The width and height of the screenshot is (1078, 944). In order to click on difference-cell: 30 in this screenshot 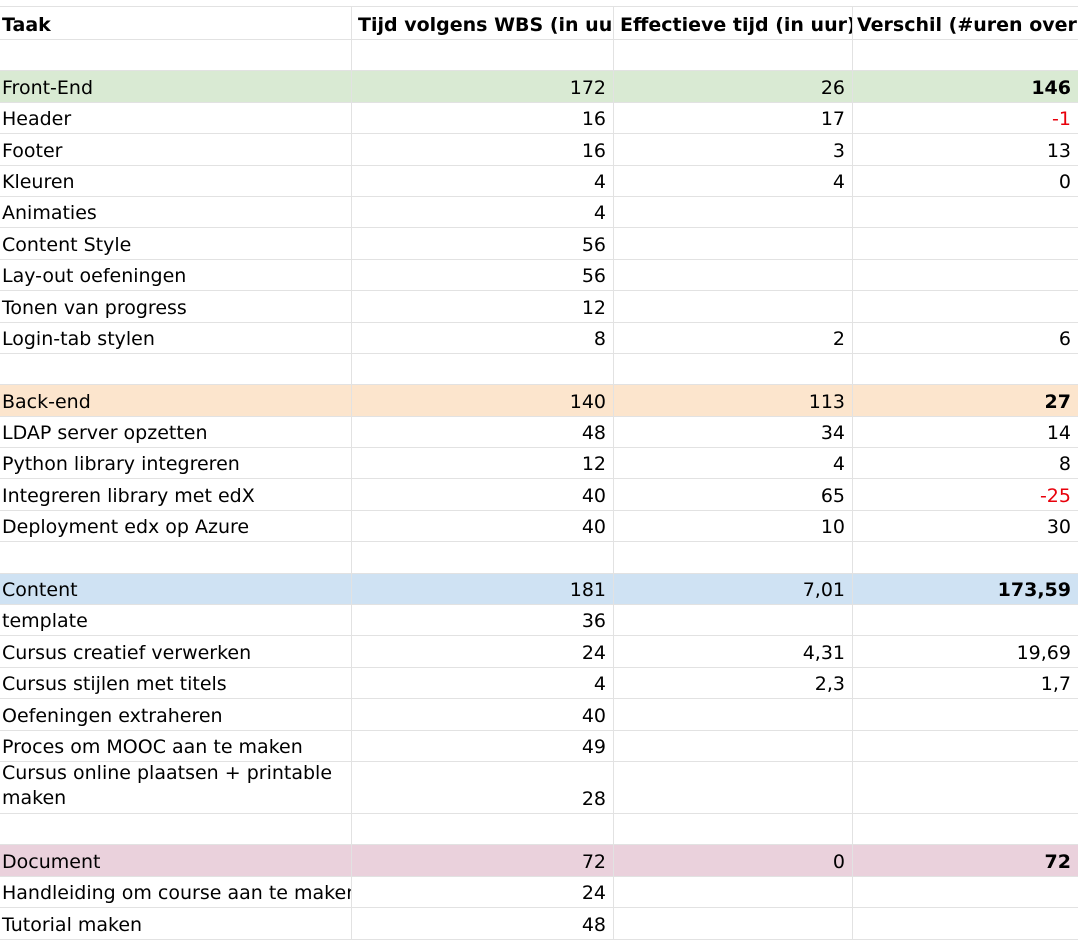, I will do `click(1058, 527)`.